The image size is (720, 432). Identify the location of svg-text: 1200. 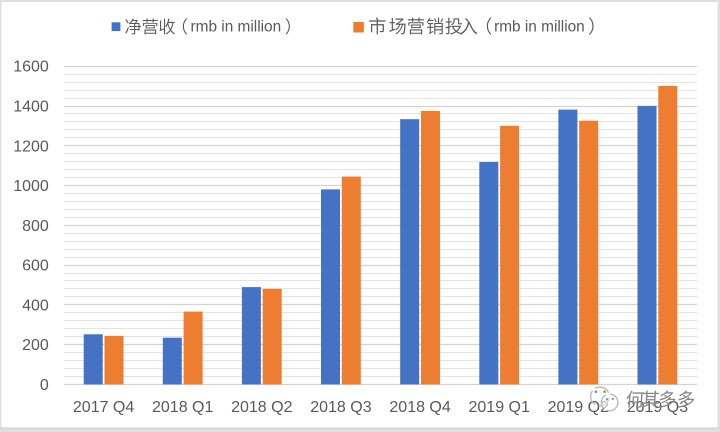
(31, 146).